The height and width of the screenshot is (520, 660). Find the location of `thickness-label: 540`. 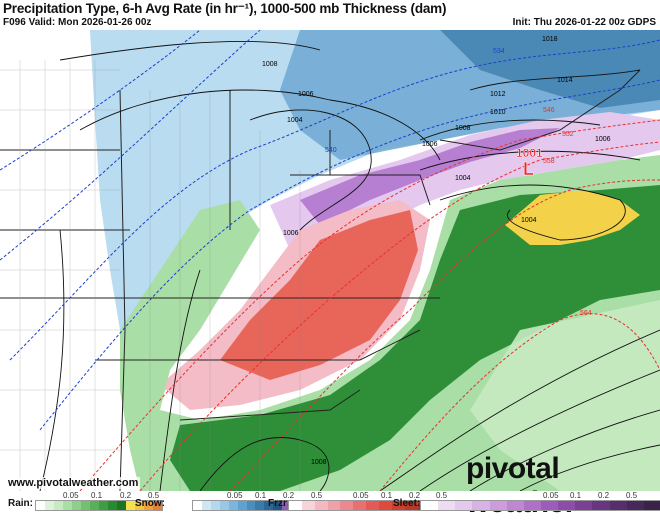

thickness-label: 540 is located at coordinates (331, 150).